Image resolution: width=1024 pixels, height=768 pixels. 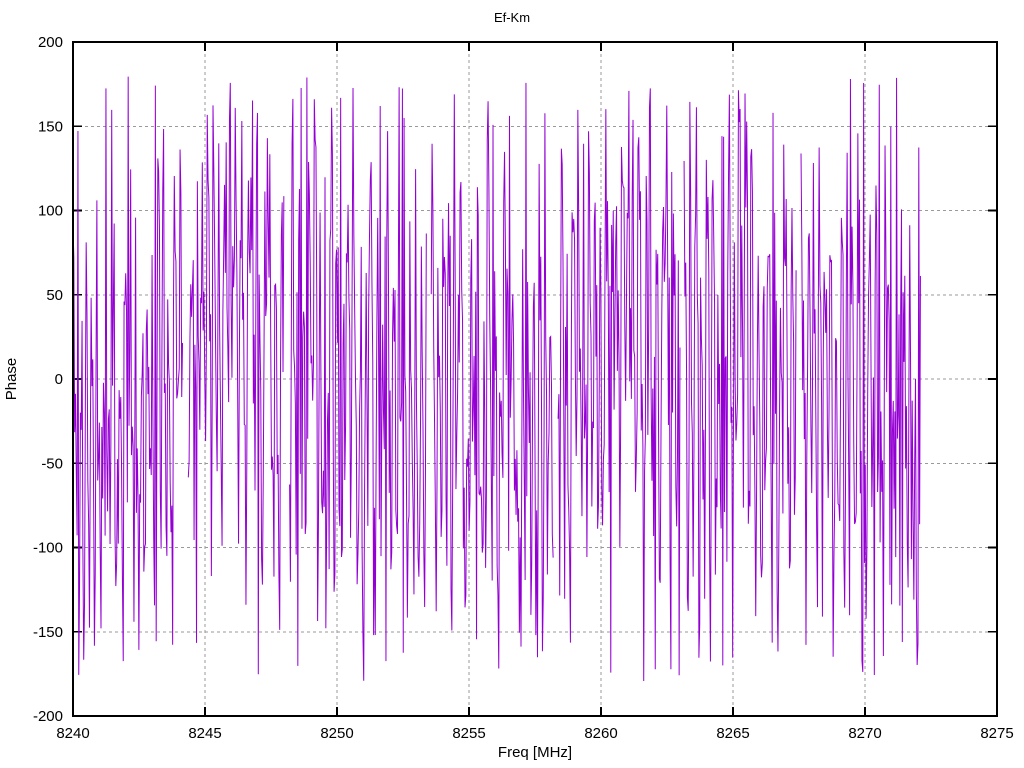 What do you see at coordinates (50, 211) in the screenshot?
I see `y-tick-label: 100` at bounding box center [50, 211].